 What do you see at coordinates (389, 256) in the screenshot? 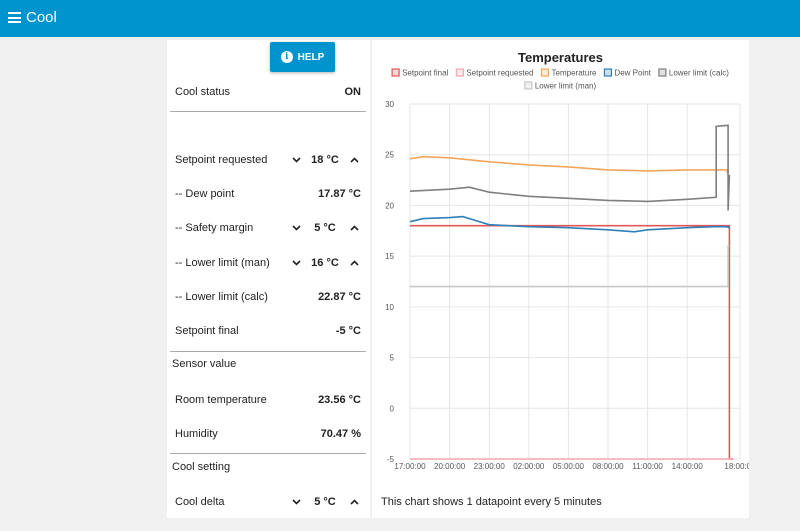
I see `y-tick-label: 15` at bounding box center [389, 256].